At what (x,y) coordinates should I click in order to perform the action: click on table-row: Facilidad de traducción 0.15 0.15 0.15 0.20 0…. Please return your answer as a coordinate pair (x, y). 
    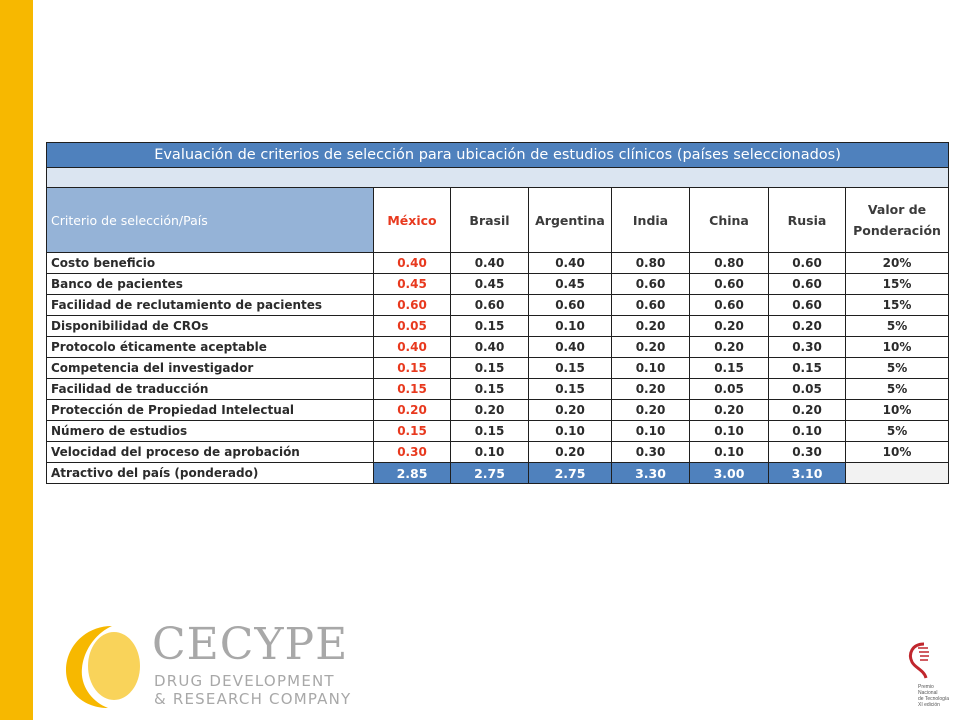
    Looking at the image, I should click on (498, 389).